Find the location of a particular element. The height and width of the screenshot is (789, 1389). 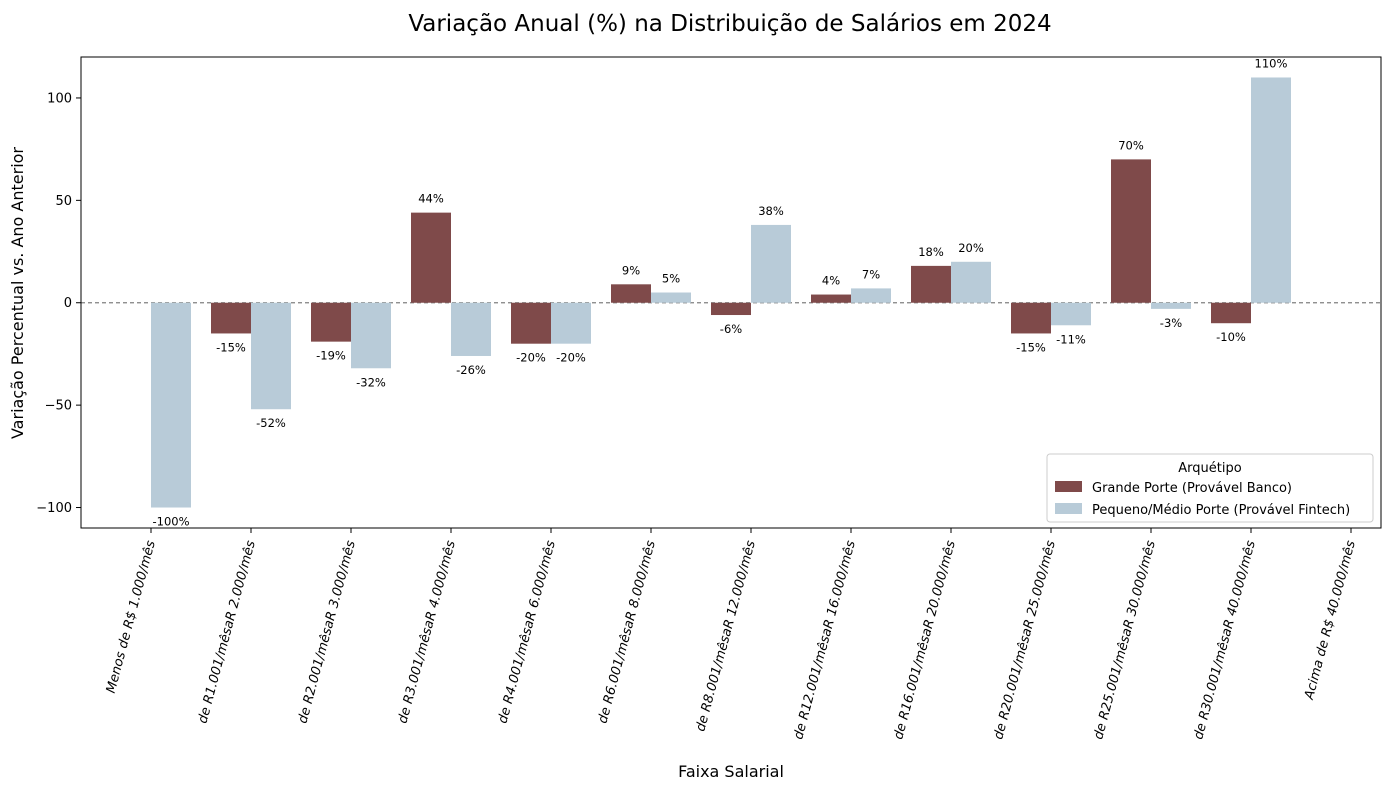

bar-s1-c1 is located at coordinates (271, 356).